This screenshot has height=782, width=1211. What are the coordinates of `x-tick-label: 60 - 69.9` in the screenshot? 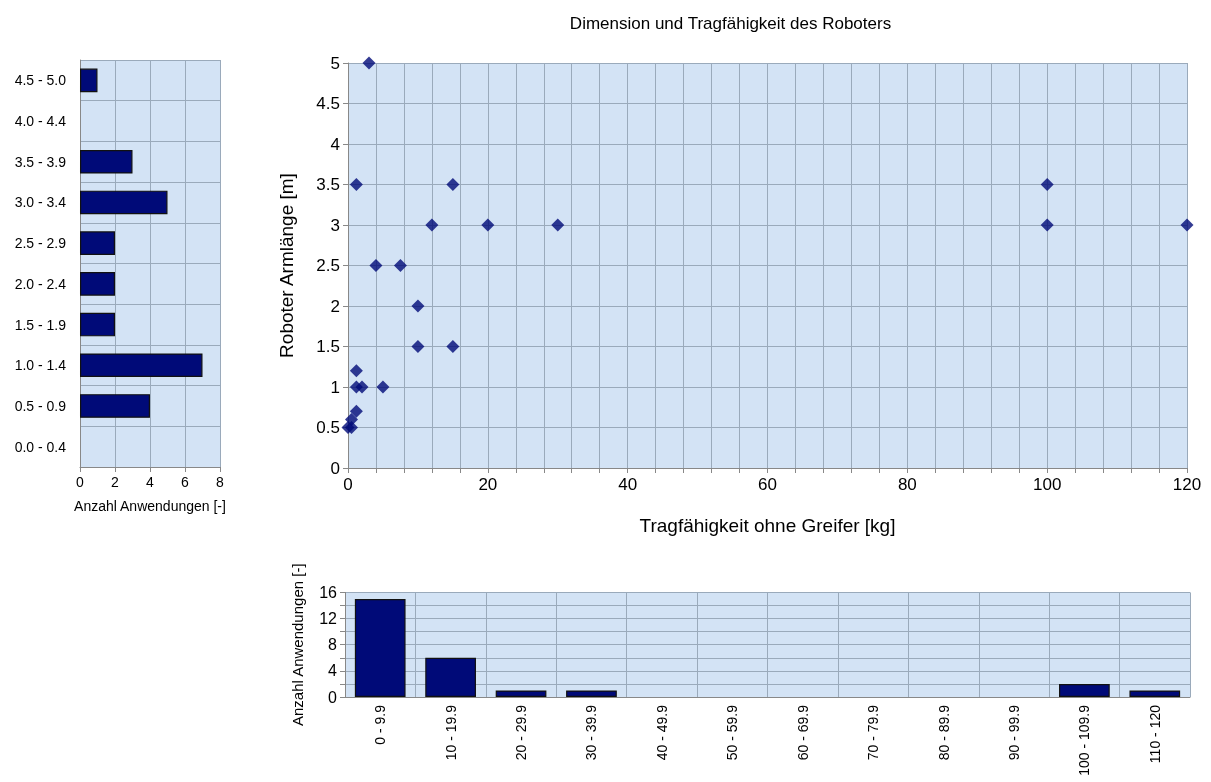 It's located at (802, 732).